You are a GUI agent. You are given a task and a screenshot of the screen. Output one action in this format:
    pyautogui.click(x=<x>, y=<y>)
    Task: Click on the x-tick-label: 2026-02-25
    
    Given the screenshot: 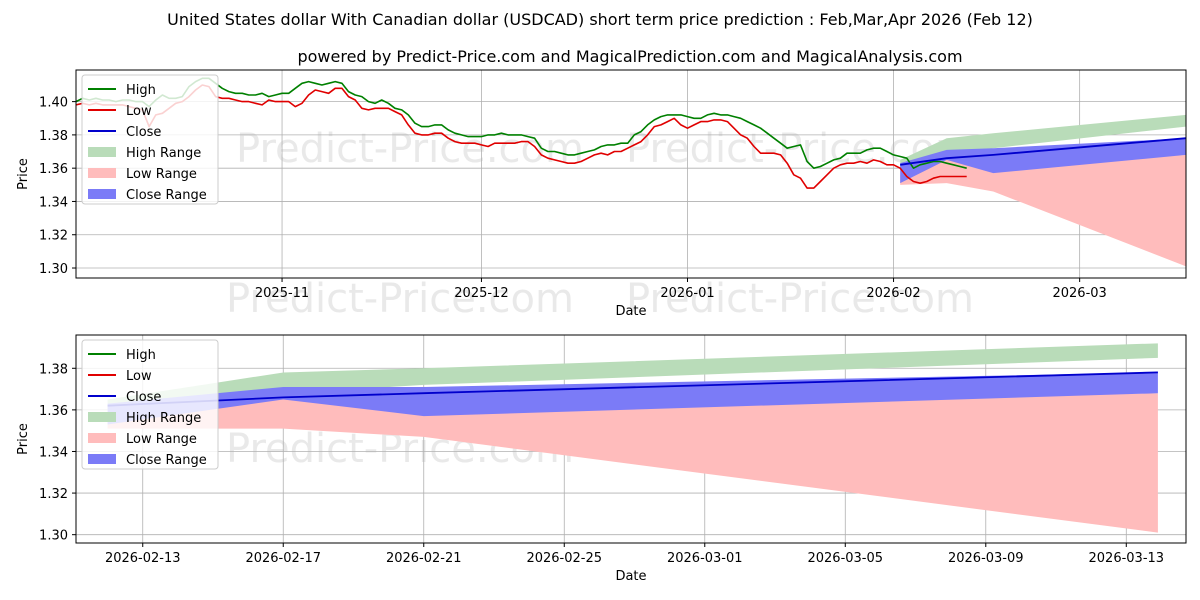 What is the action you would take?
    pyautogui.click(x=564, y=558)
    